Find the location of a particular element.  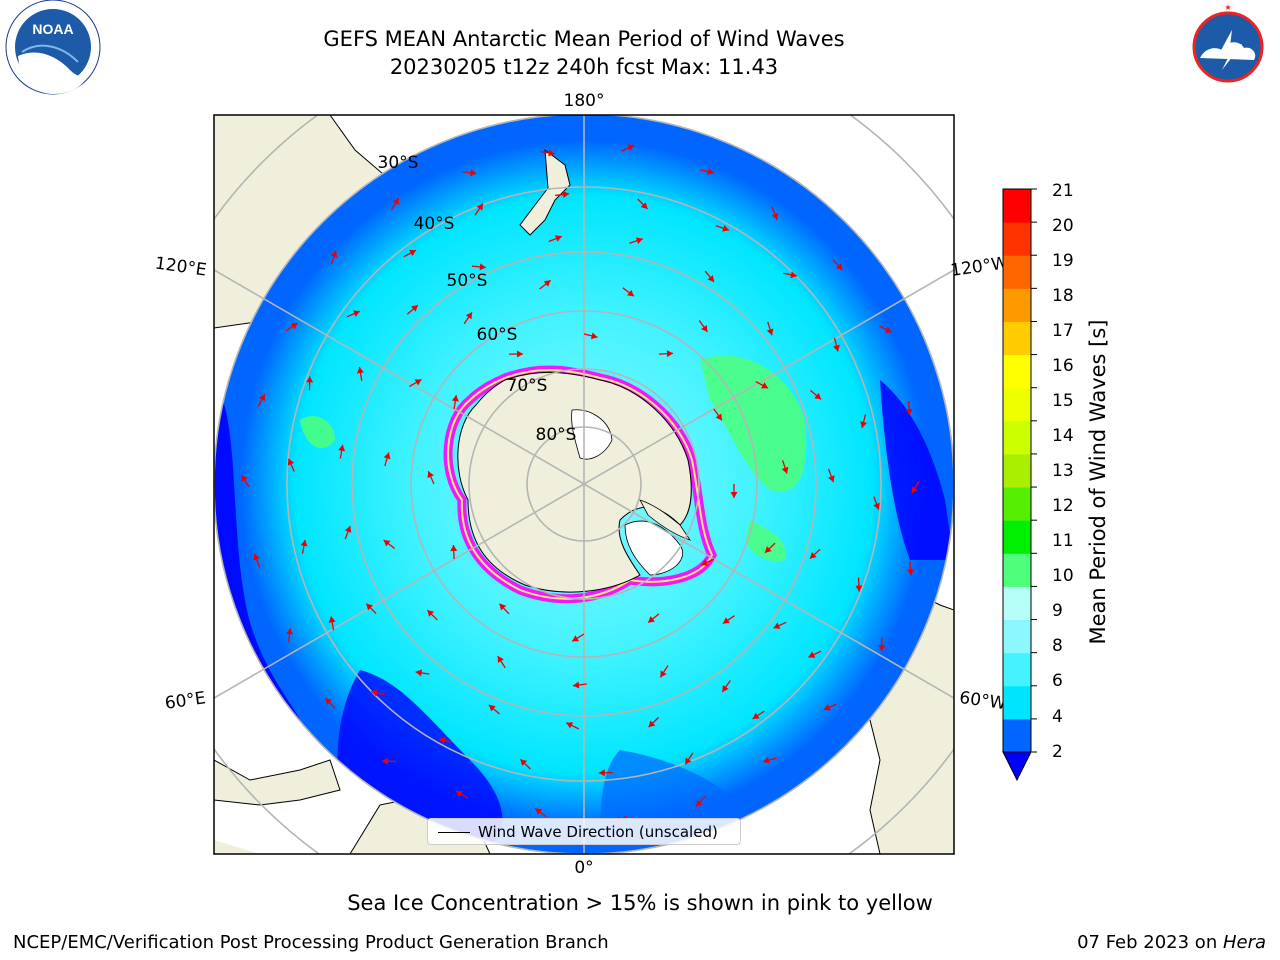

africa-land is located at coordinates (277, 782).